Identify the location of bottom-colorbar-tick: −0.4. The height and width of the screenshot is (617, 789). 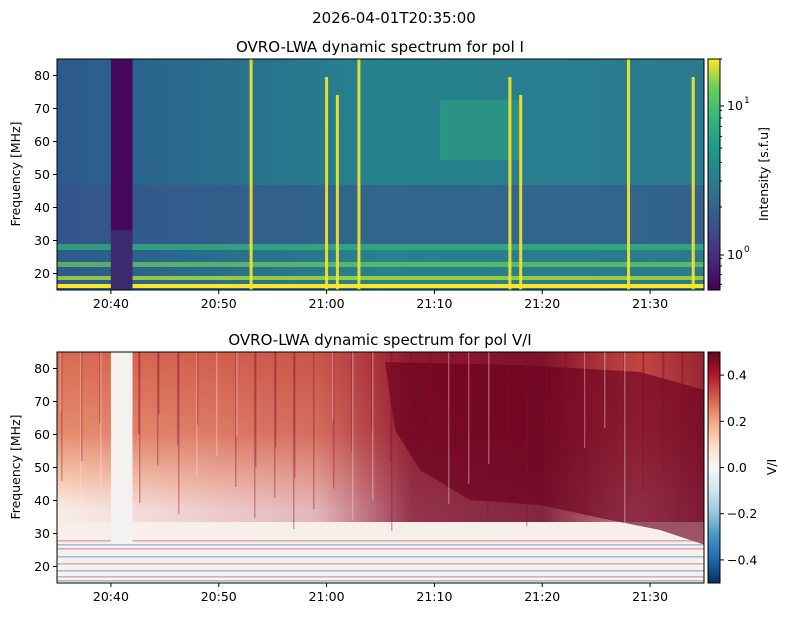
(738, 559).